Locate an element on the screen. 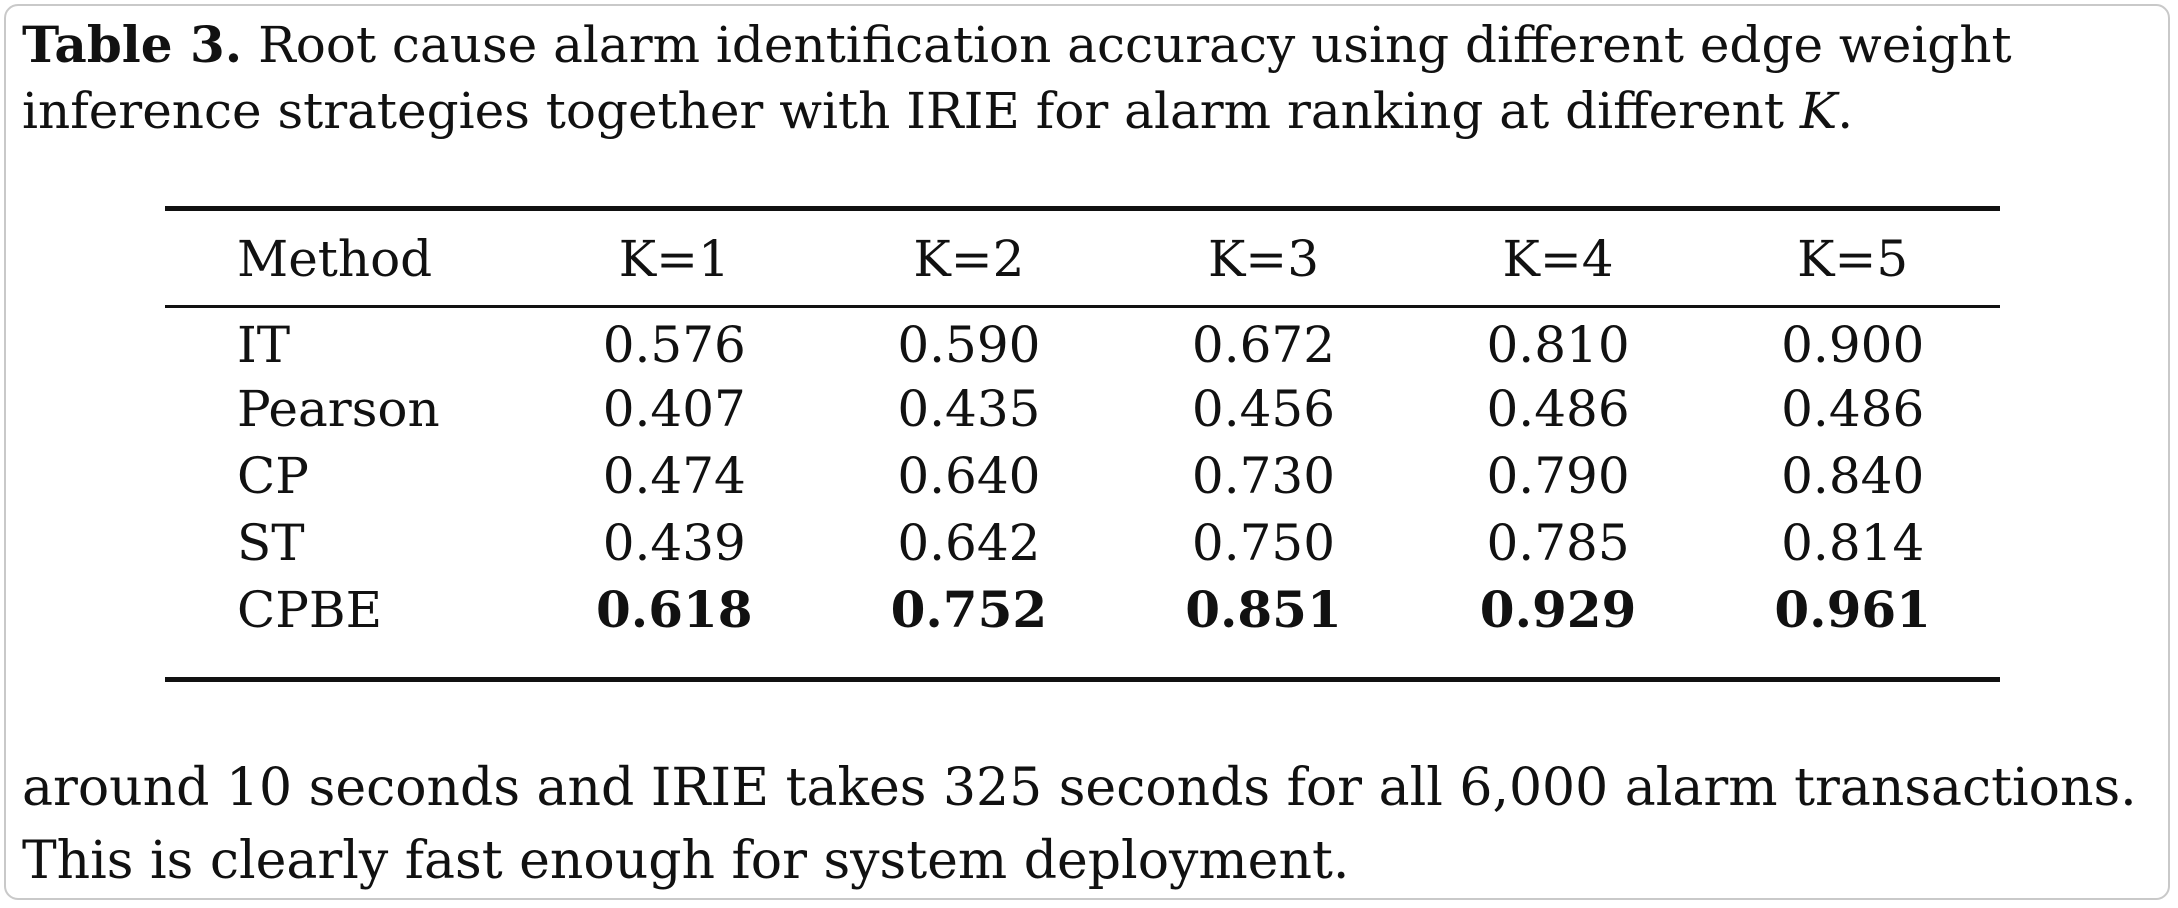 The width and height of the screenshot is (2178, 908). row-method: CPBE is located at coordinates (310, 609).